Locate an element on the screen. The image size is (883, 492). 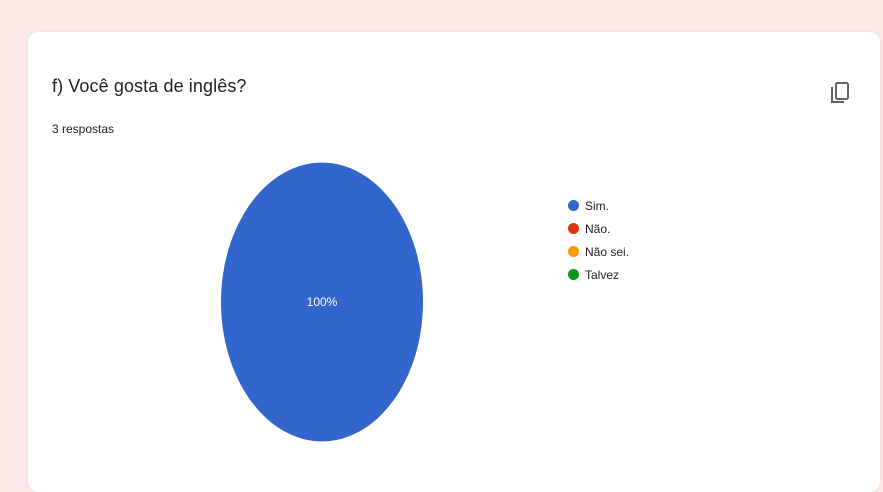
legend-item: Não. is located at coordinates (598, 228).